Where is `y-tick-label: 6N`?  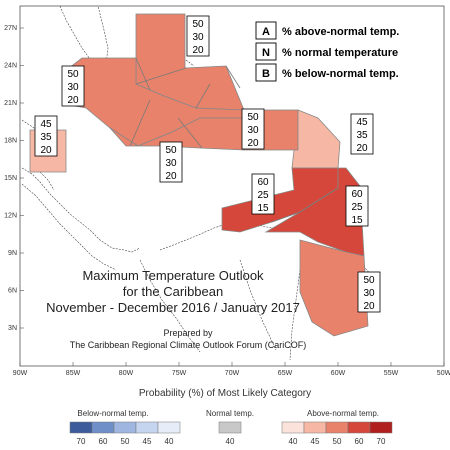
y-tick-label: 6N is located at coordinates (12, 291).